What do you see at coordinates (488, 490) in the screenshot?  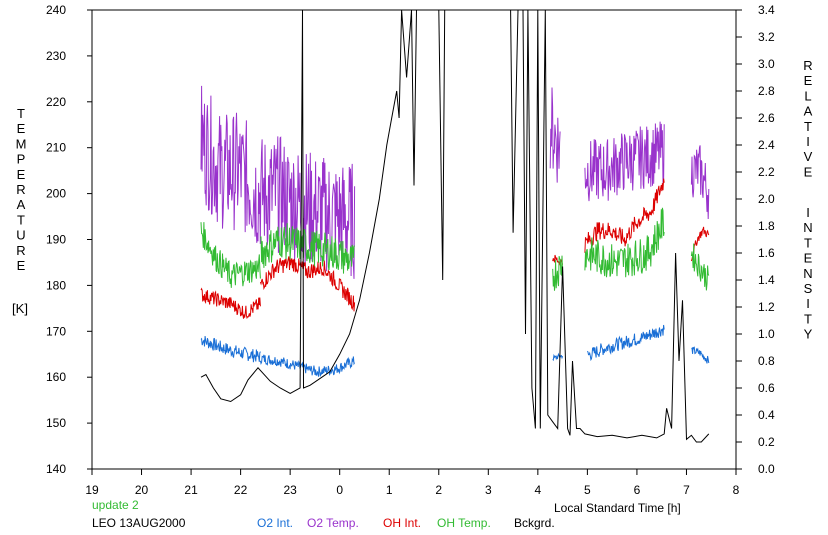 I see `x-tick-label: 3` at bounding box center [488, 490].